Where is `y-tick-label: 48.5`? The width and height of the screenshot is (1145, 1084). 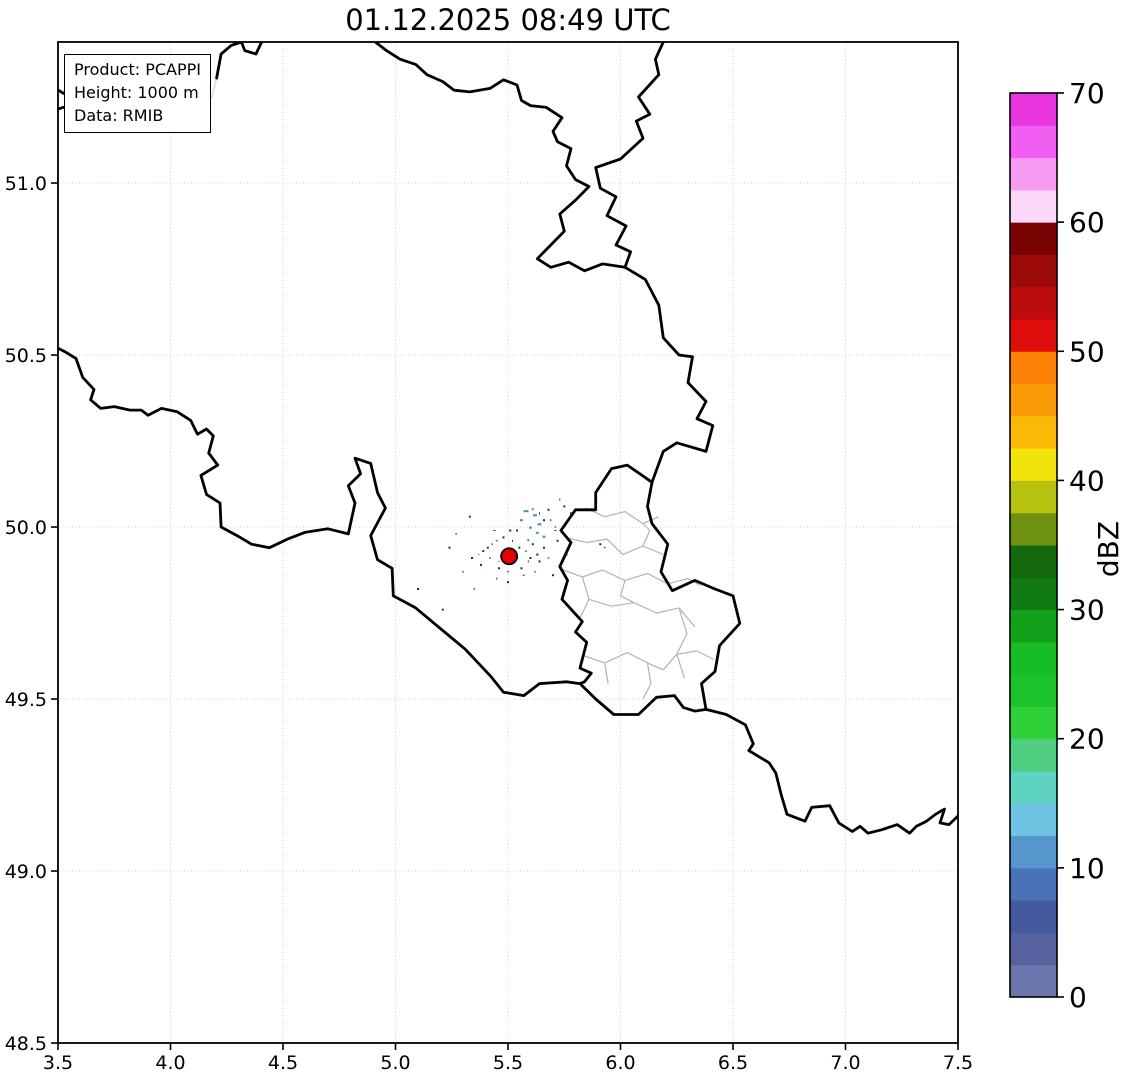
y-tick-label: 48.5 is located at coordinates (26, 1044).